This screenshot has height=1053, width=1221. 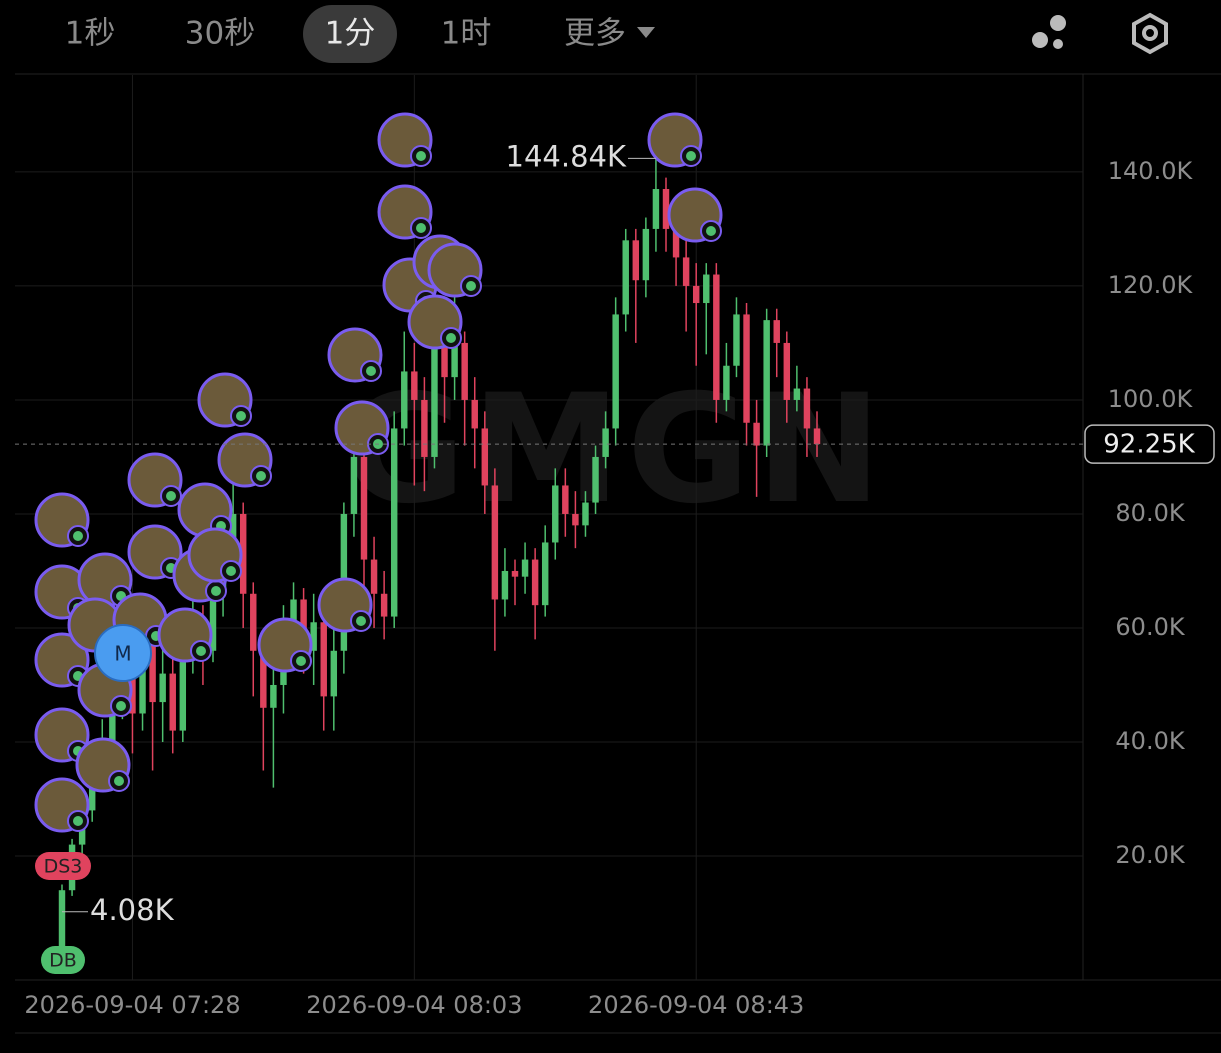 I want to click on y-tick-label: 100.0K, so click(x=1151, y=399).